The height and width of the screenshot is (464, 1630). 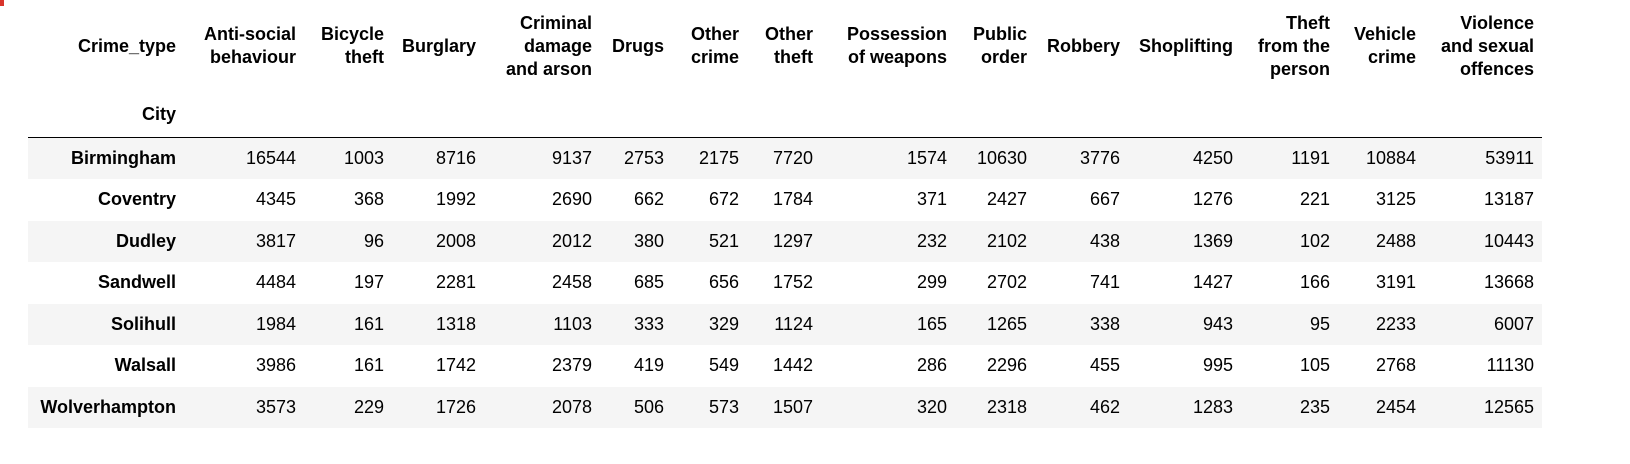 I want to click on table-cell: 1103, so click(x=572, y=323).